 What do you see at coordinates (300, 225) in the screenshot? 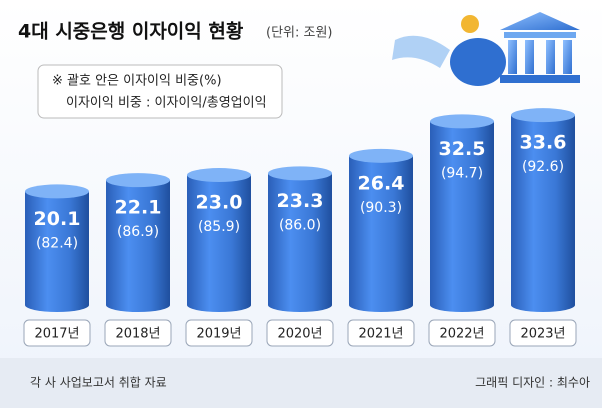
I see `share-label: (86.0)` at bounding box center [300, 225].